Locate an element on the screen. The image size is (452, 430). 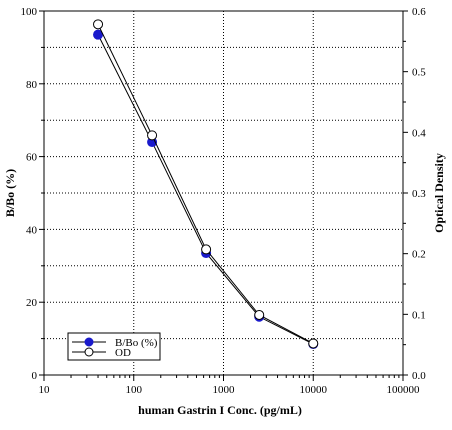
legend-box is located at coordinates (114, 346).